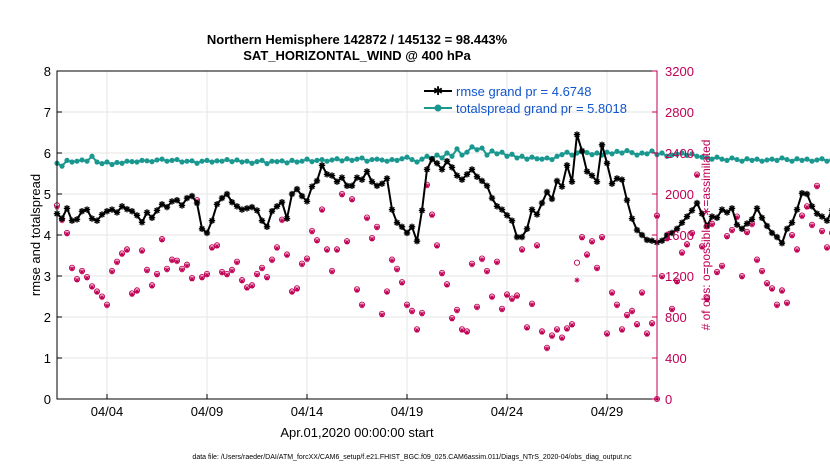 This screenshot has height=470, width=830. I want to click on obs-possible-point, so click(829, 233).